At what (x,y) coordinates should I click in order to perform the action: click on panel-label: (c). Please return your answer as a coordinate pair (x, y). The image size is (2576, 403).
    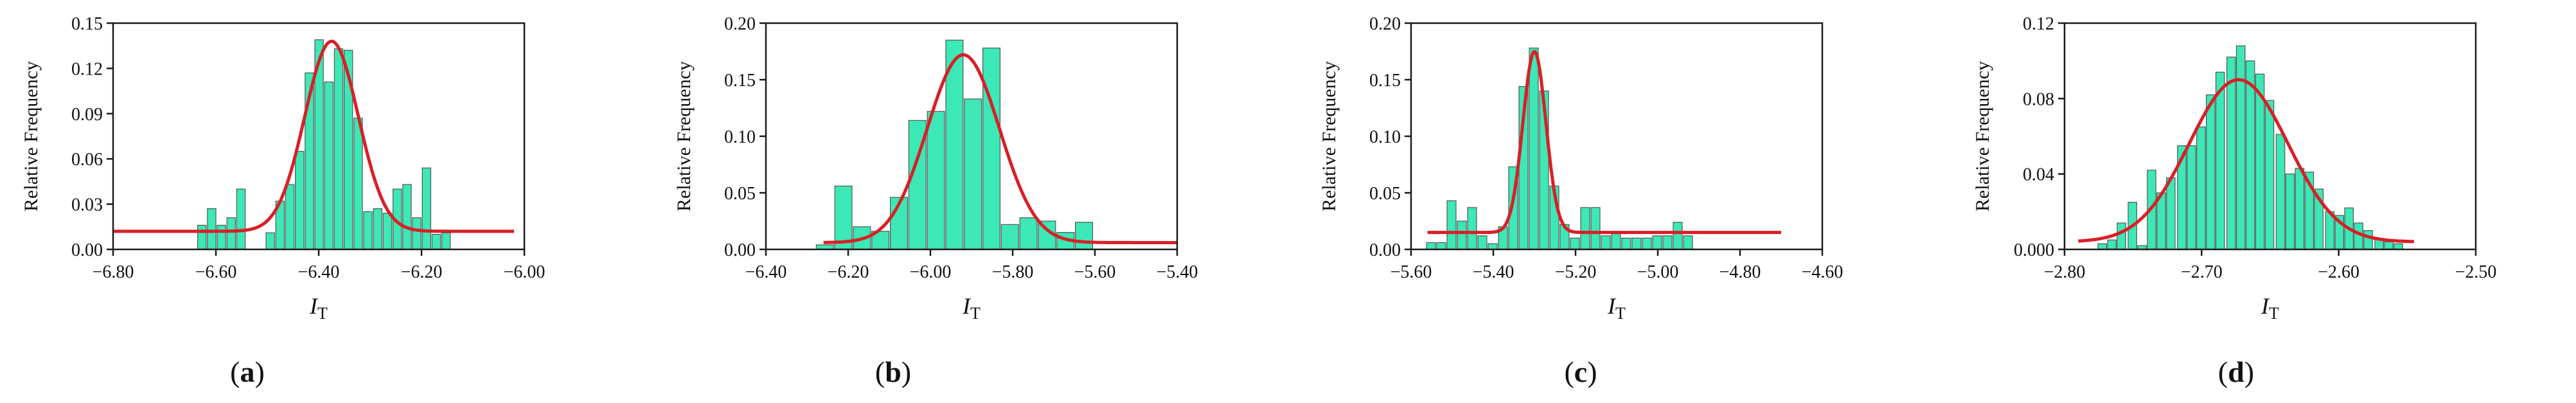
    Looking at the image, I should click on (1581, 371).